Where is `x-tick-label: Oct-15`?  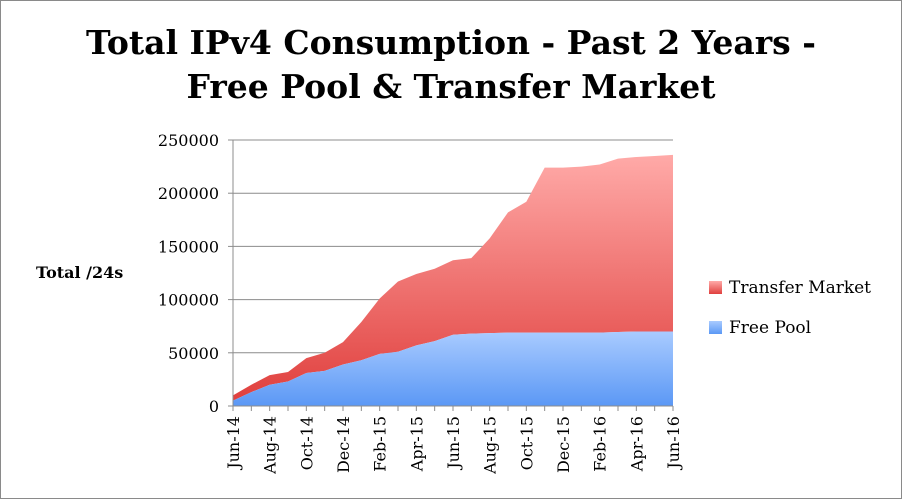
x-tick-label: Oct-15 is located at coordinates (526, 443).